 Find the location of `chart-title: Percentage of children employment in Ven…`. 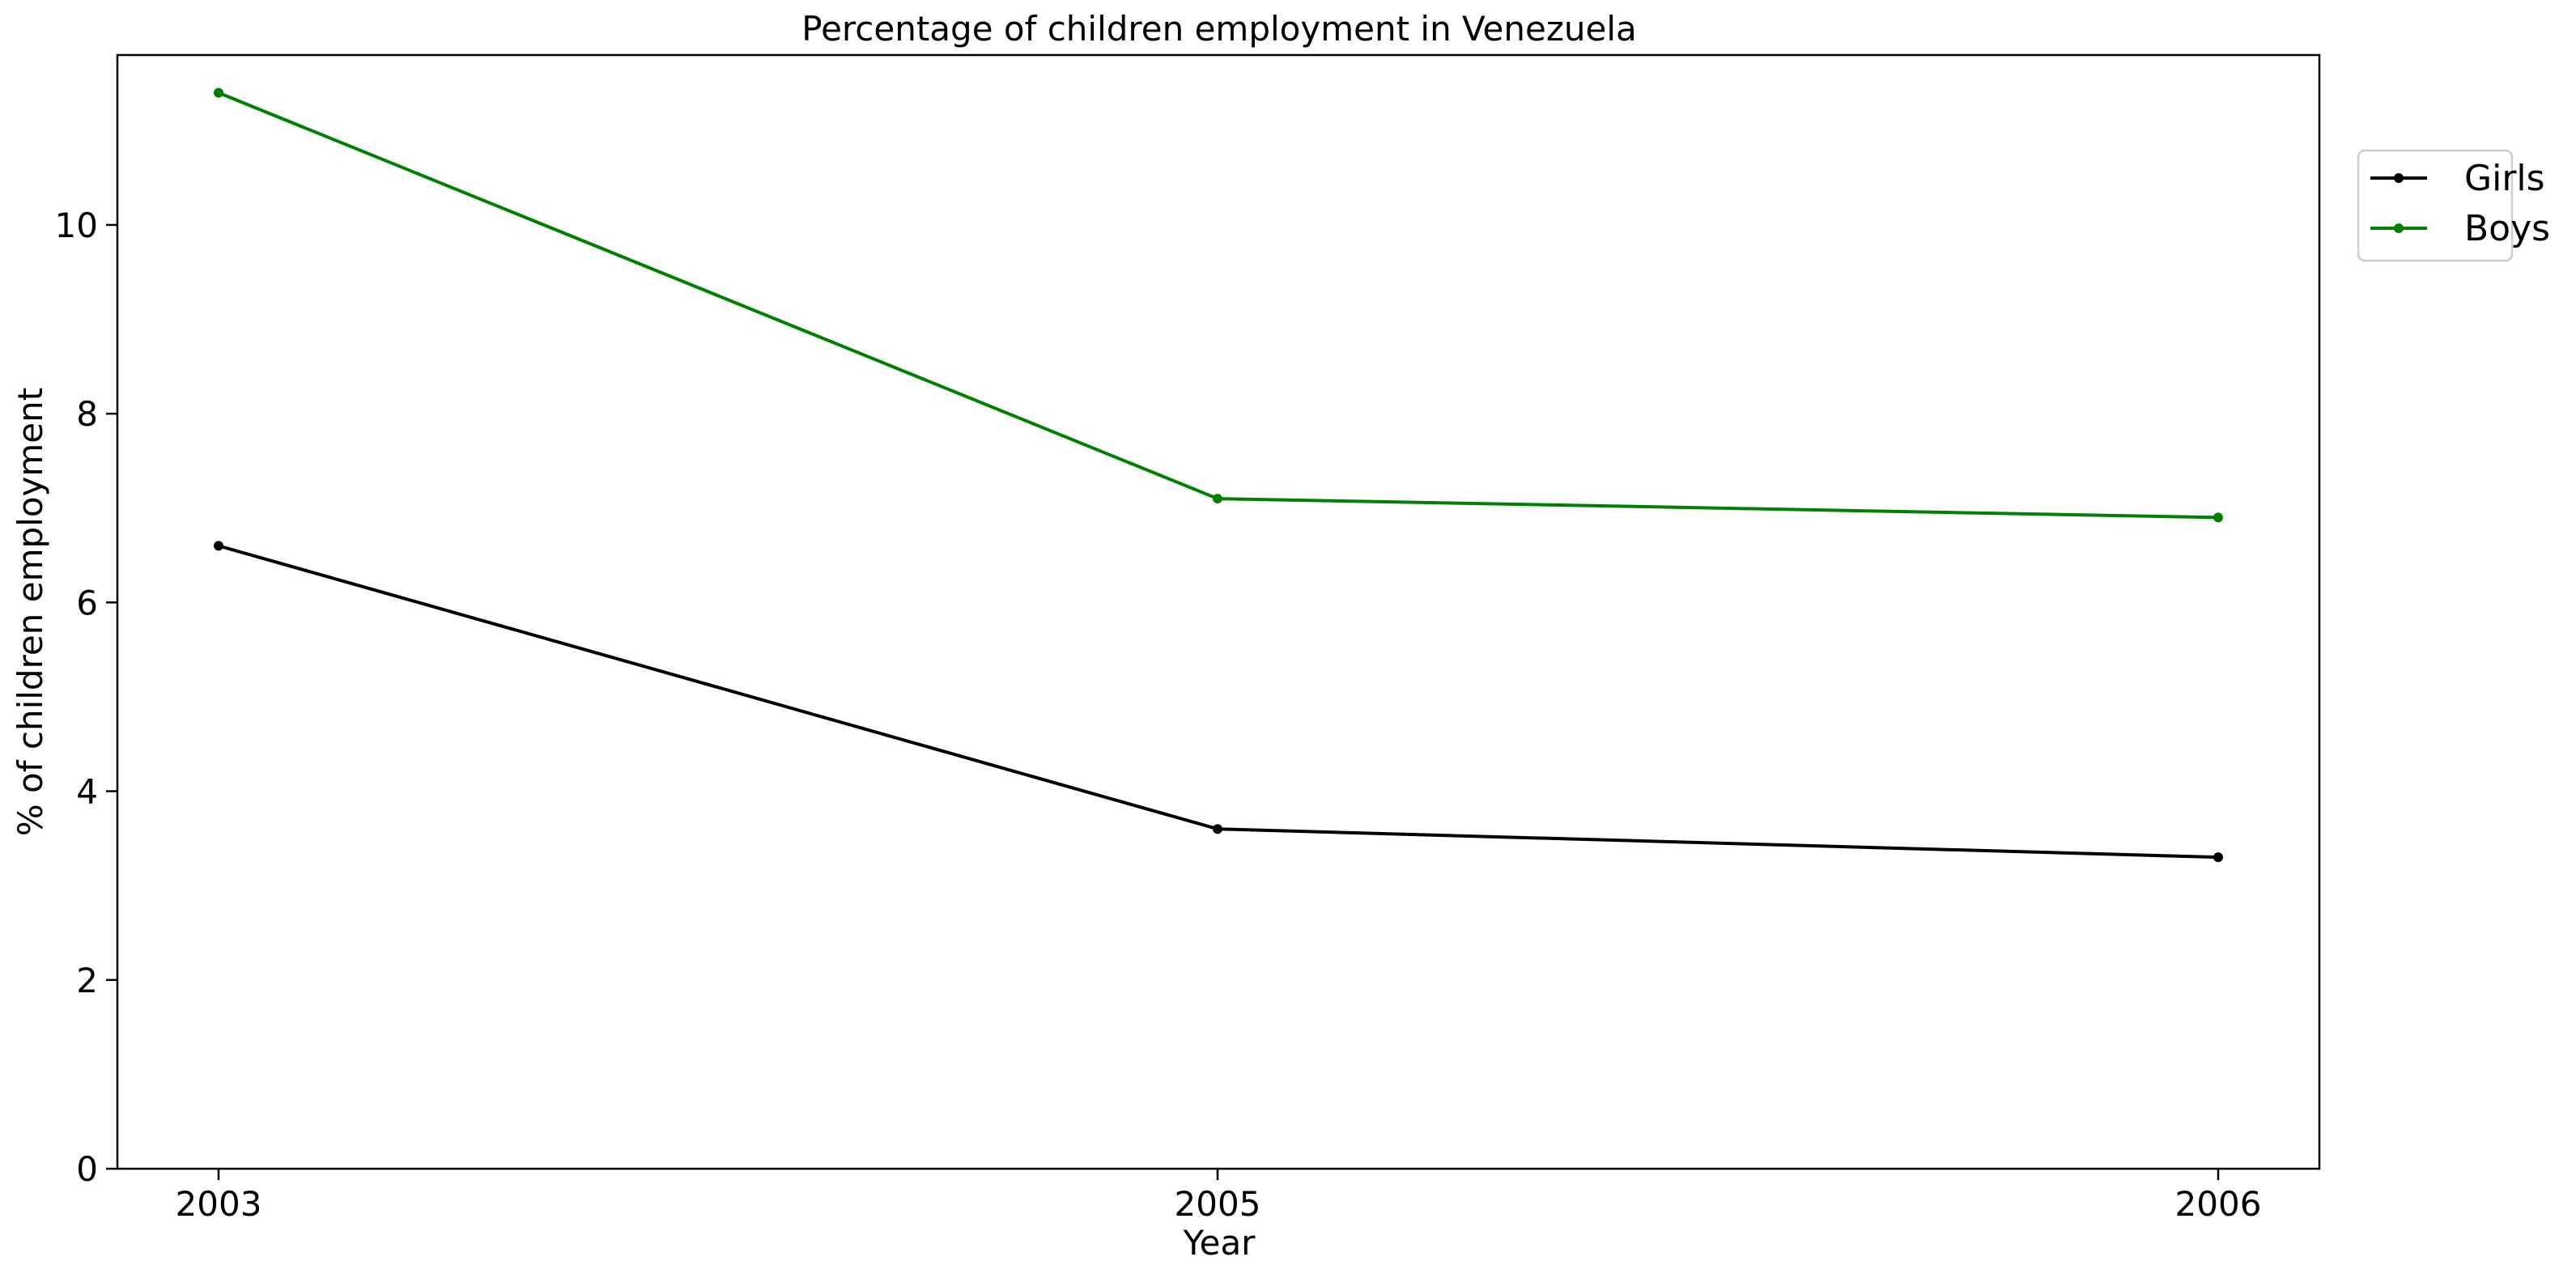

chart-title: Percentage of children employment in Ven… is located at coordinates (1218, 29).